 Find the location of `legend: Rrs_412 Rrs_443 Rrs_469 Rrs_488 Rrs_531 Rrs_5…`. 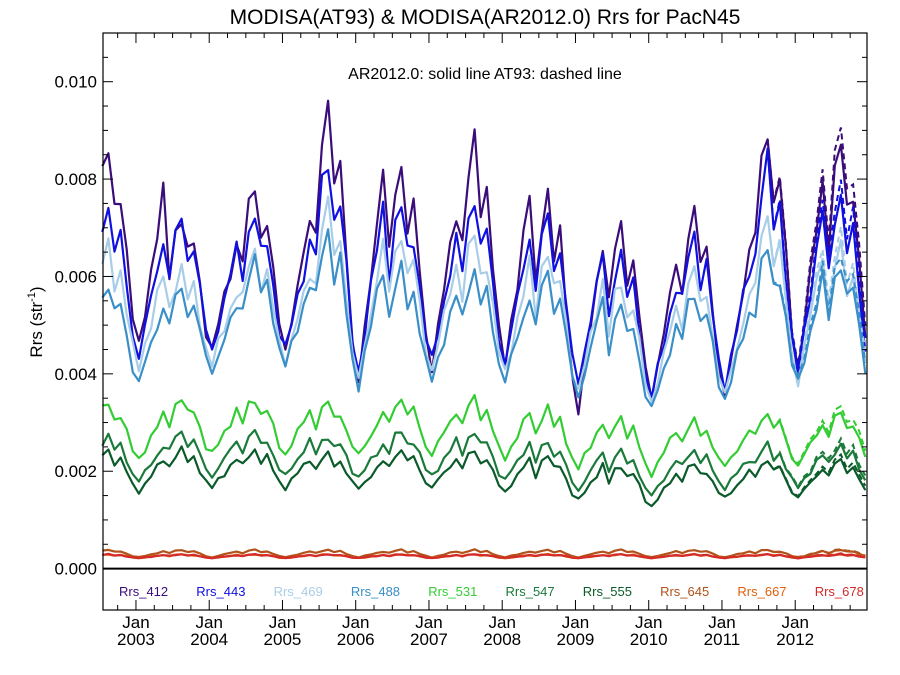

legend: Rrs_412 Rrs_443 Rrs_469 Rrs_488 Rrs_531 Rrs_5… is located at coordinates (491, 591).